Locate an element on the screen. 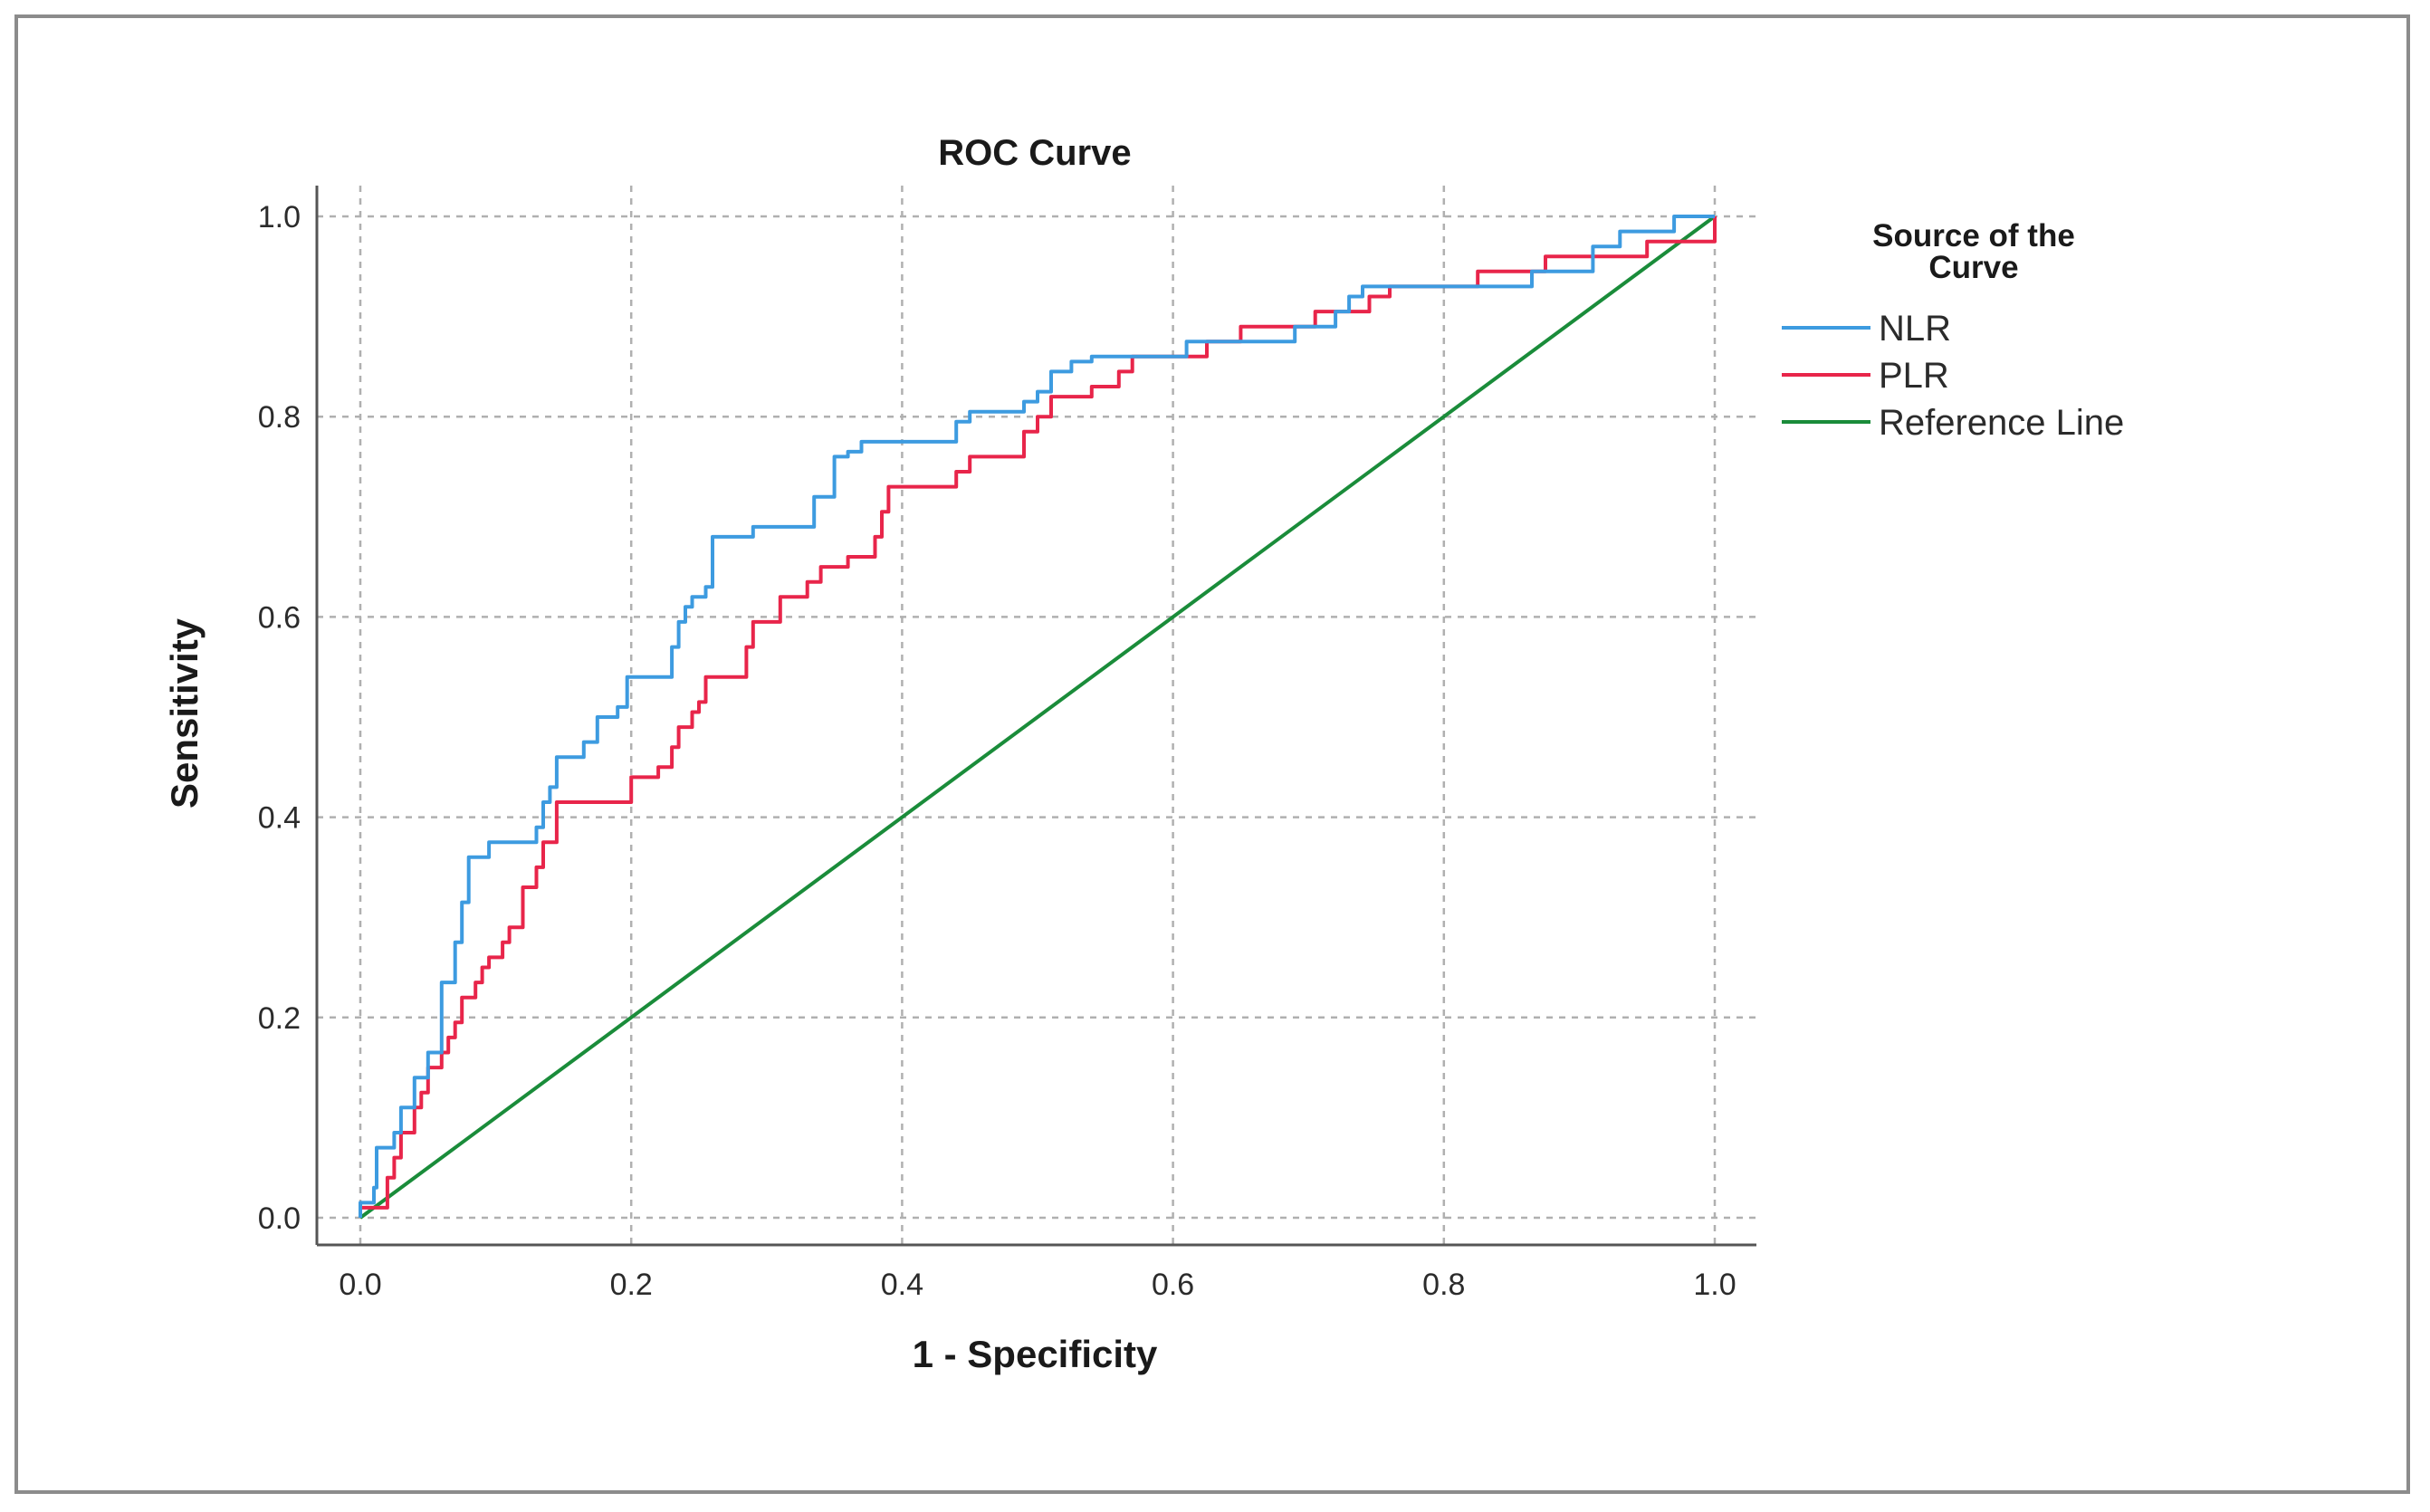 This screenshot has height=1512, width=2430. y-tick-label: 0.2 is located at coordinates (279, 1018).